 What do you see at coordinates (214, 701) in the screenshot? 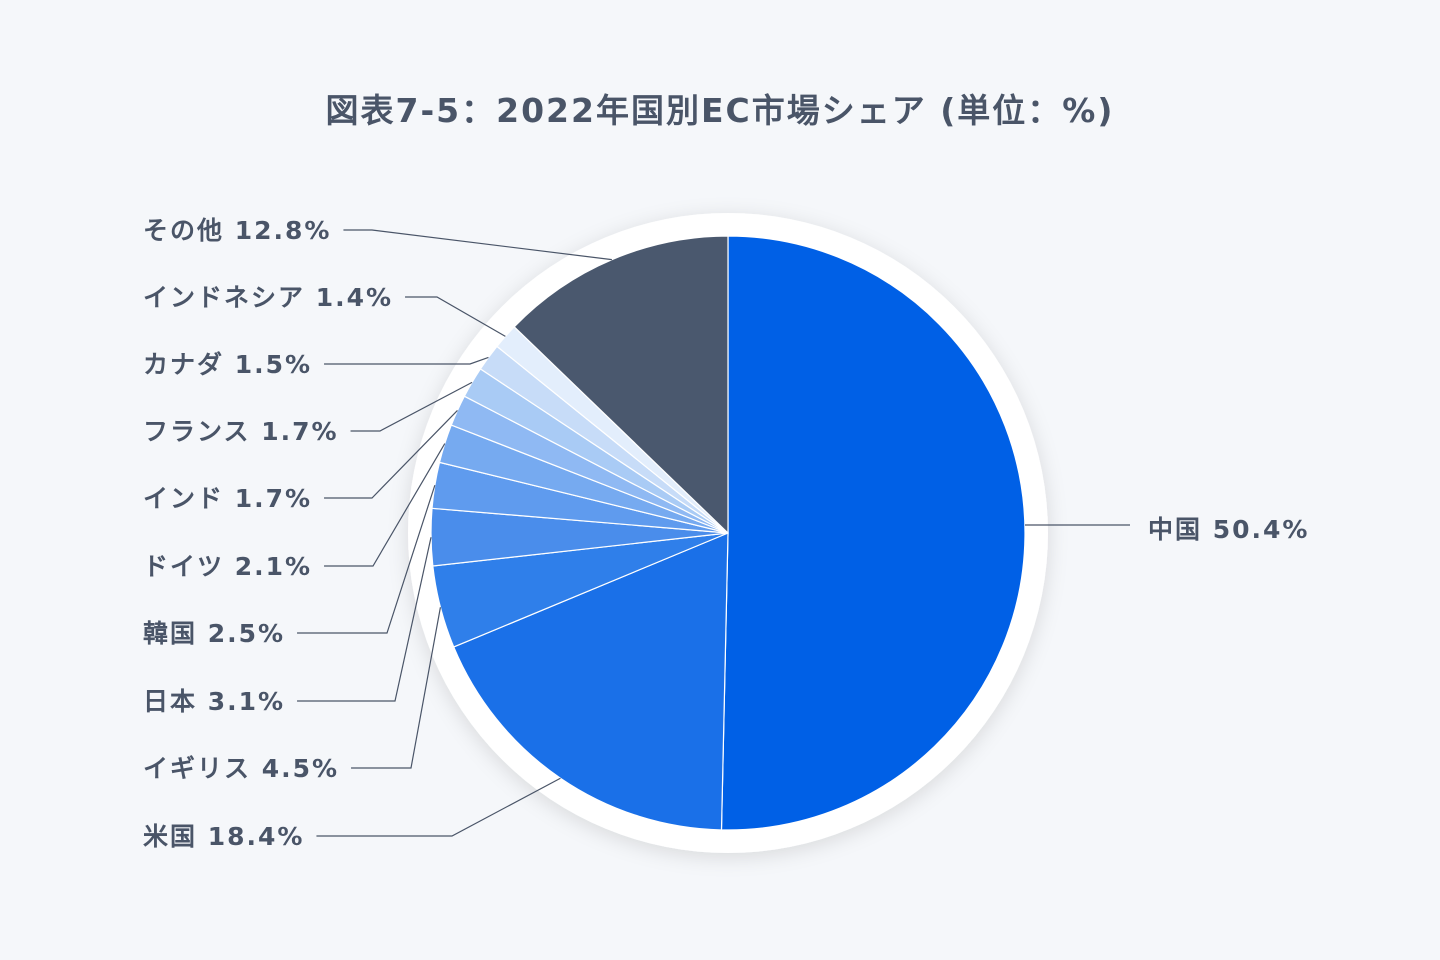
I see `slice-label: 日本 3.1%` at bounding box center [214, 701].